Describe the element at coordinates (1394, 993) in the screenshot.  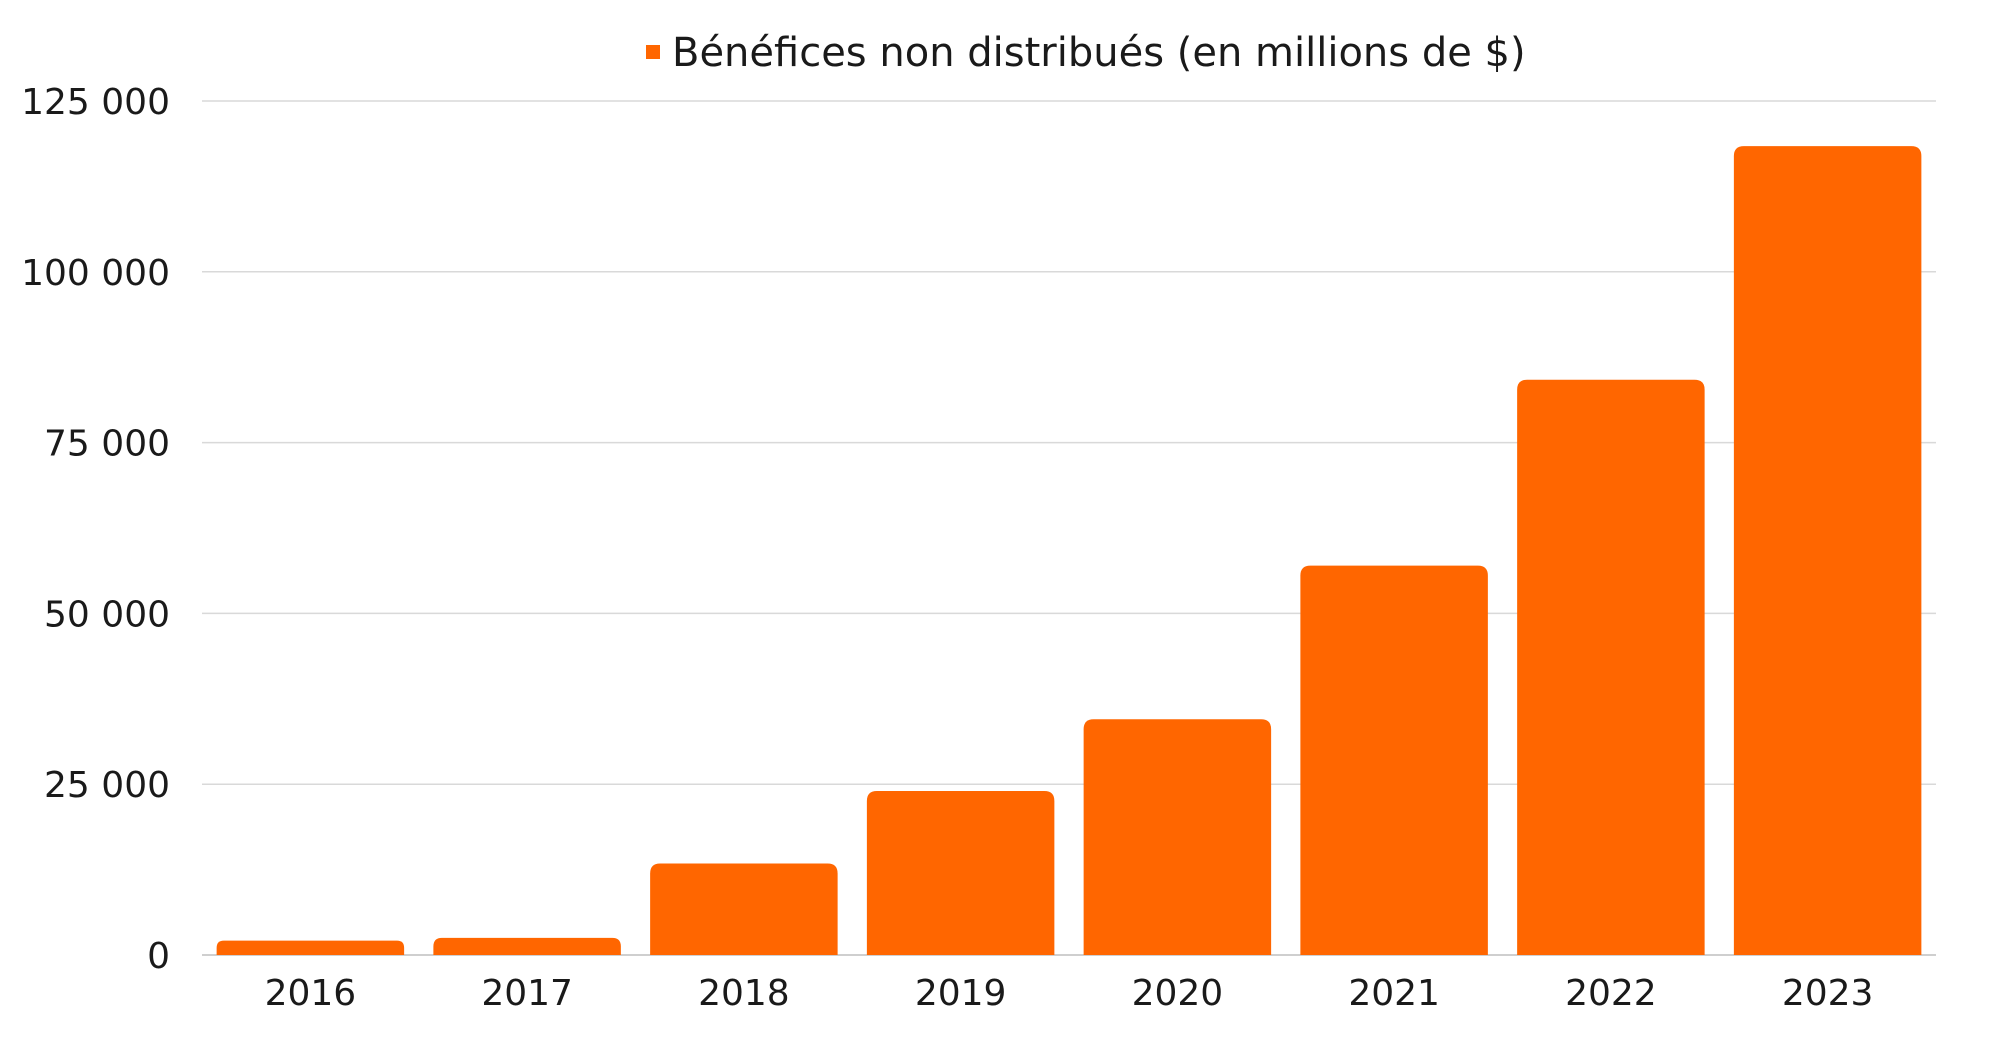
I see `x-tick-label: 2021` at that location.